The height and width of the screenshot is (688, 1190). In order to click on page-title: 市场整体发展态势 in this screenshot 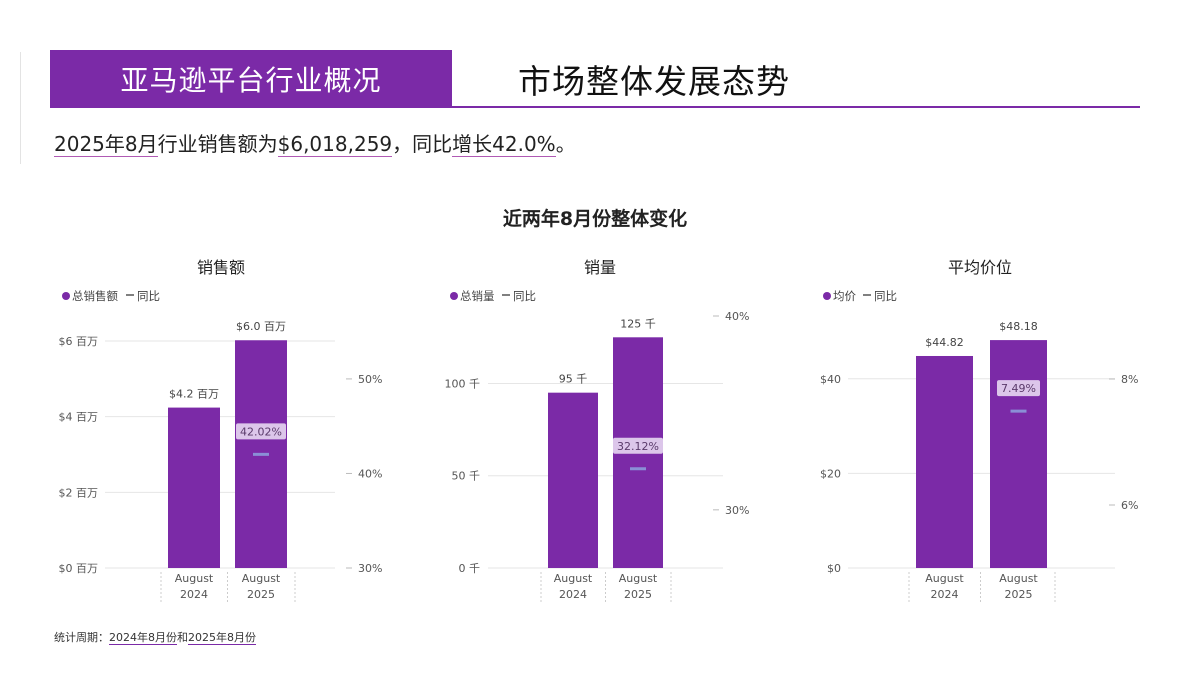, I will do `click(654, 81)`.